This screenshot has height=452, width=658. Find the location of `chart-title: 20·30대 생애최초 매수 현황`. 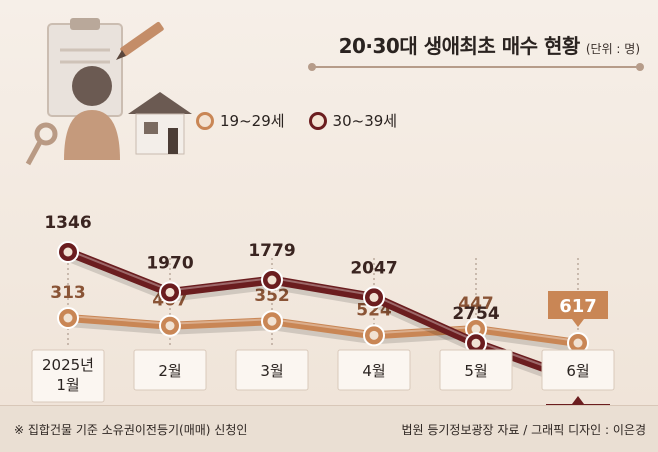

chart-title: 20·30대 생애최초 매수 현황 is located at coordinates (459, 46).